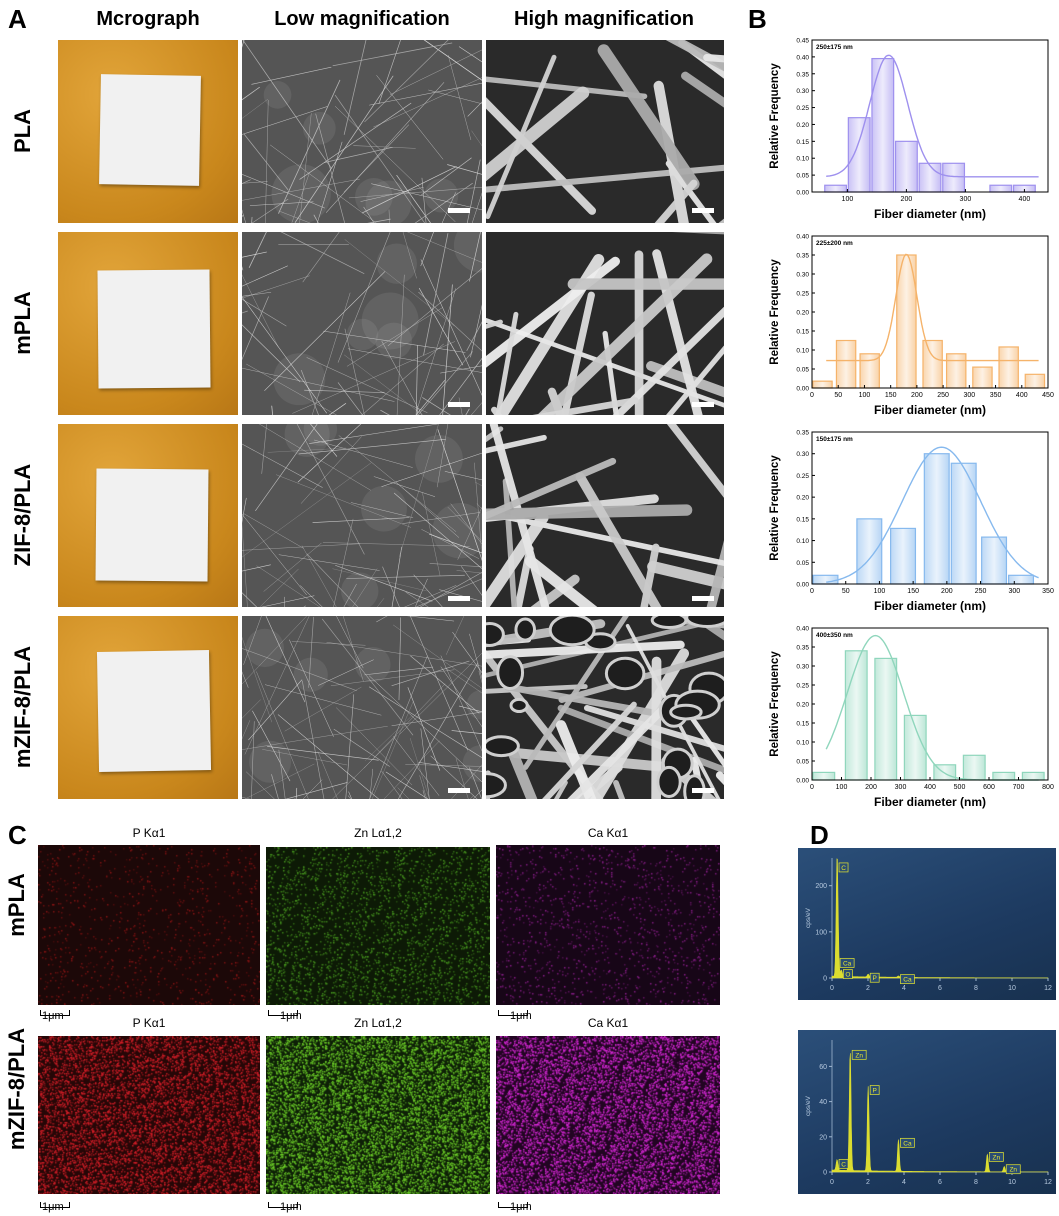  I want to click on spectrum-trace, so click(940, 918).